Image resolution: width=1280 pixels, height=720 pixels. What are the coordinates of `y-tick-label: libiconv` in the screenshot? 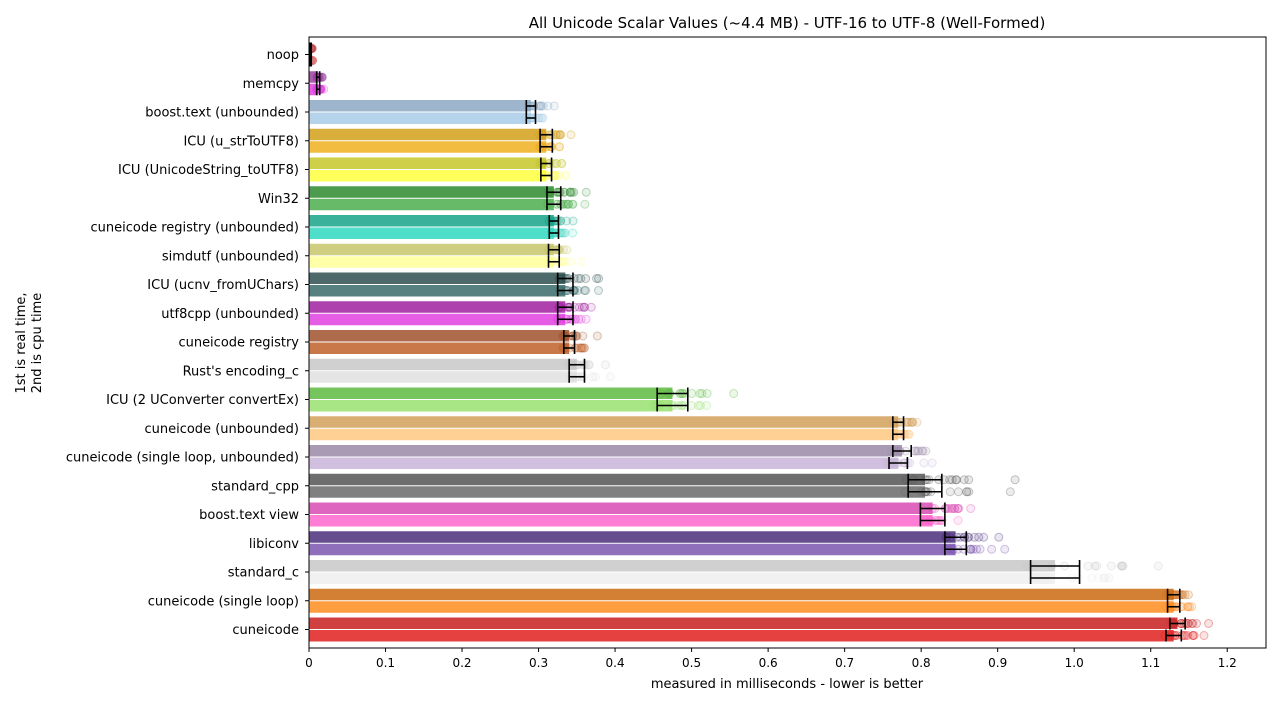 It's located at (274, 544).